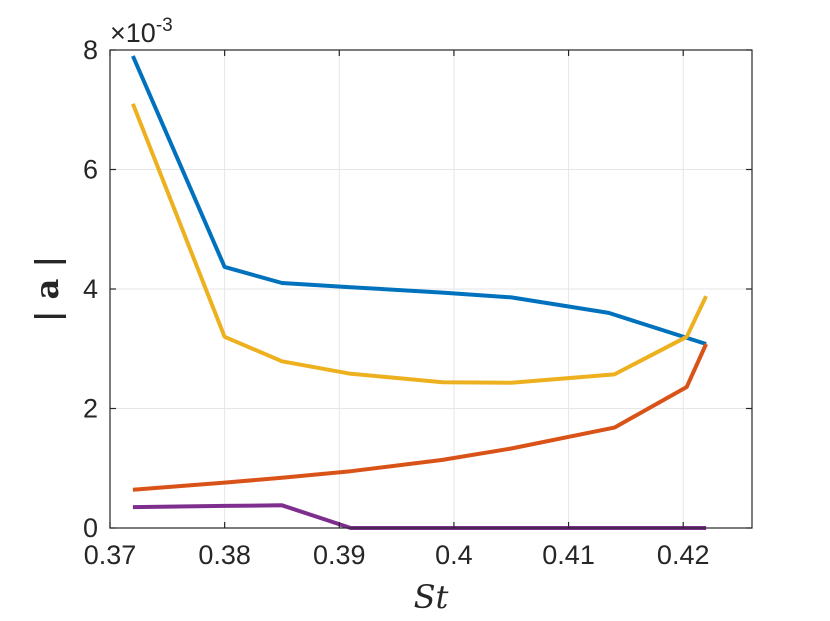 The image size is (830, 621). What do you see at coordinates (47, 289) in the screenshot?
I see `y-axis-title: | a |` at bounding box center [47, 289].